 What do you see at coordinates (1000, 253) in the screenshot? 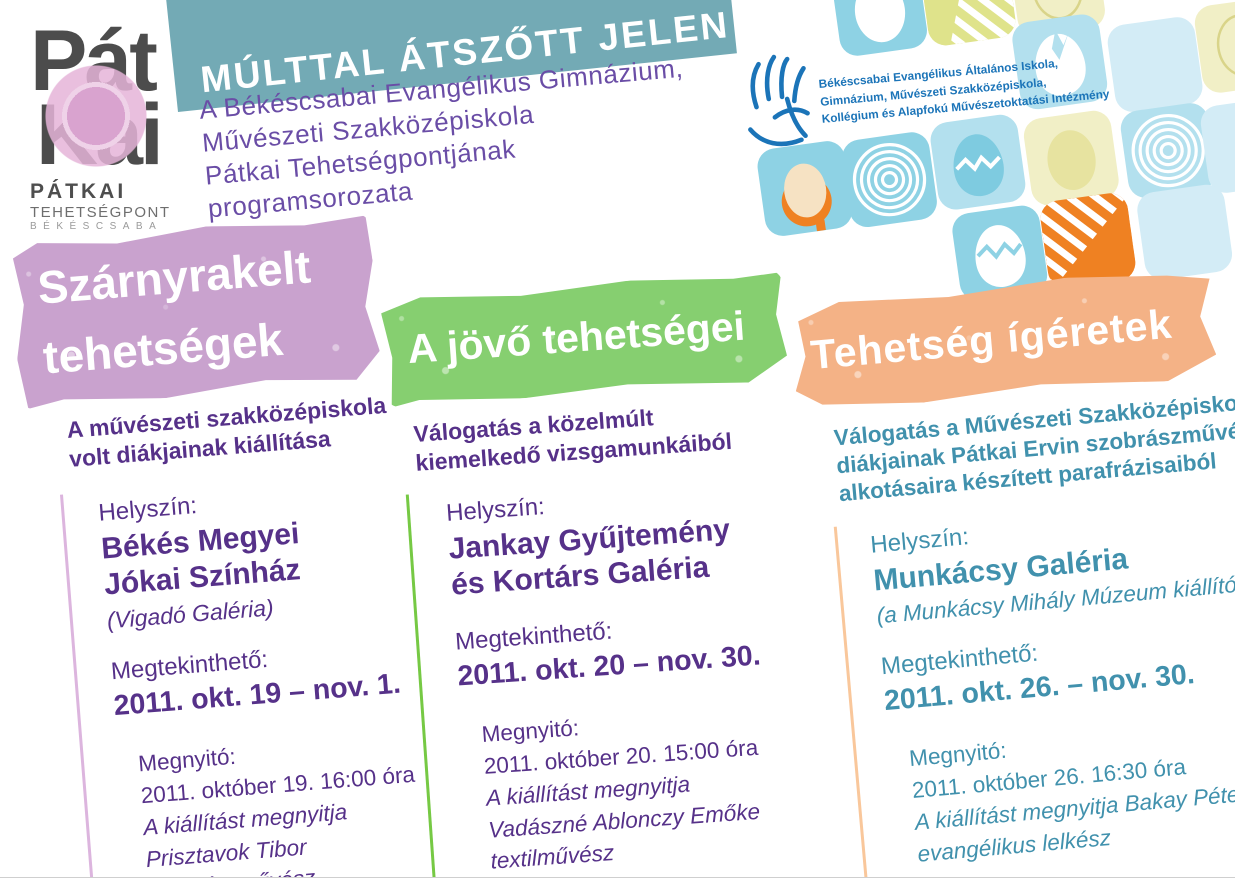
I see `egg-tile-eggCrackWhite` at bounding box center [1000, 253].